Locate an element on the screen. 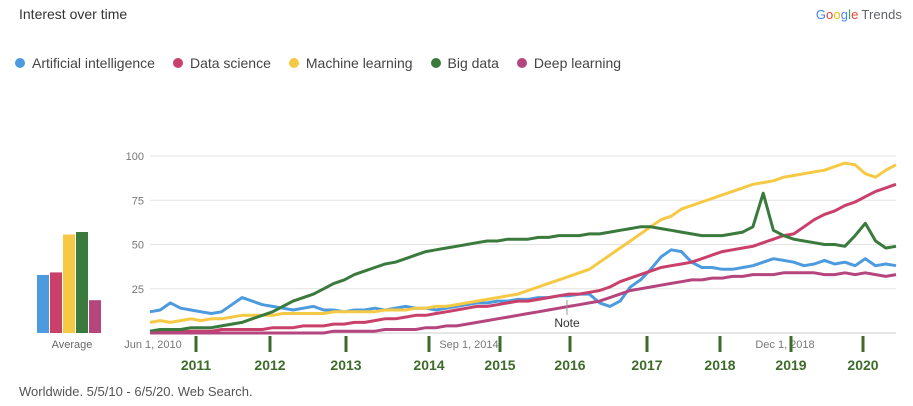  year-label: 2016 is located at coordinates (569, 365).